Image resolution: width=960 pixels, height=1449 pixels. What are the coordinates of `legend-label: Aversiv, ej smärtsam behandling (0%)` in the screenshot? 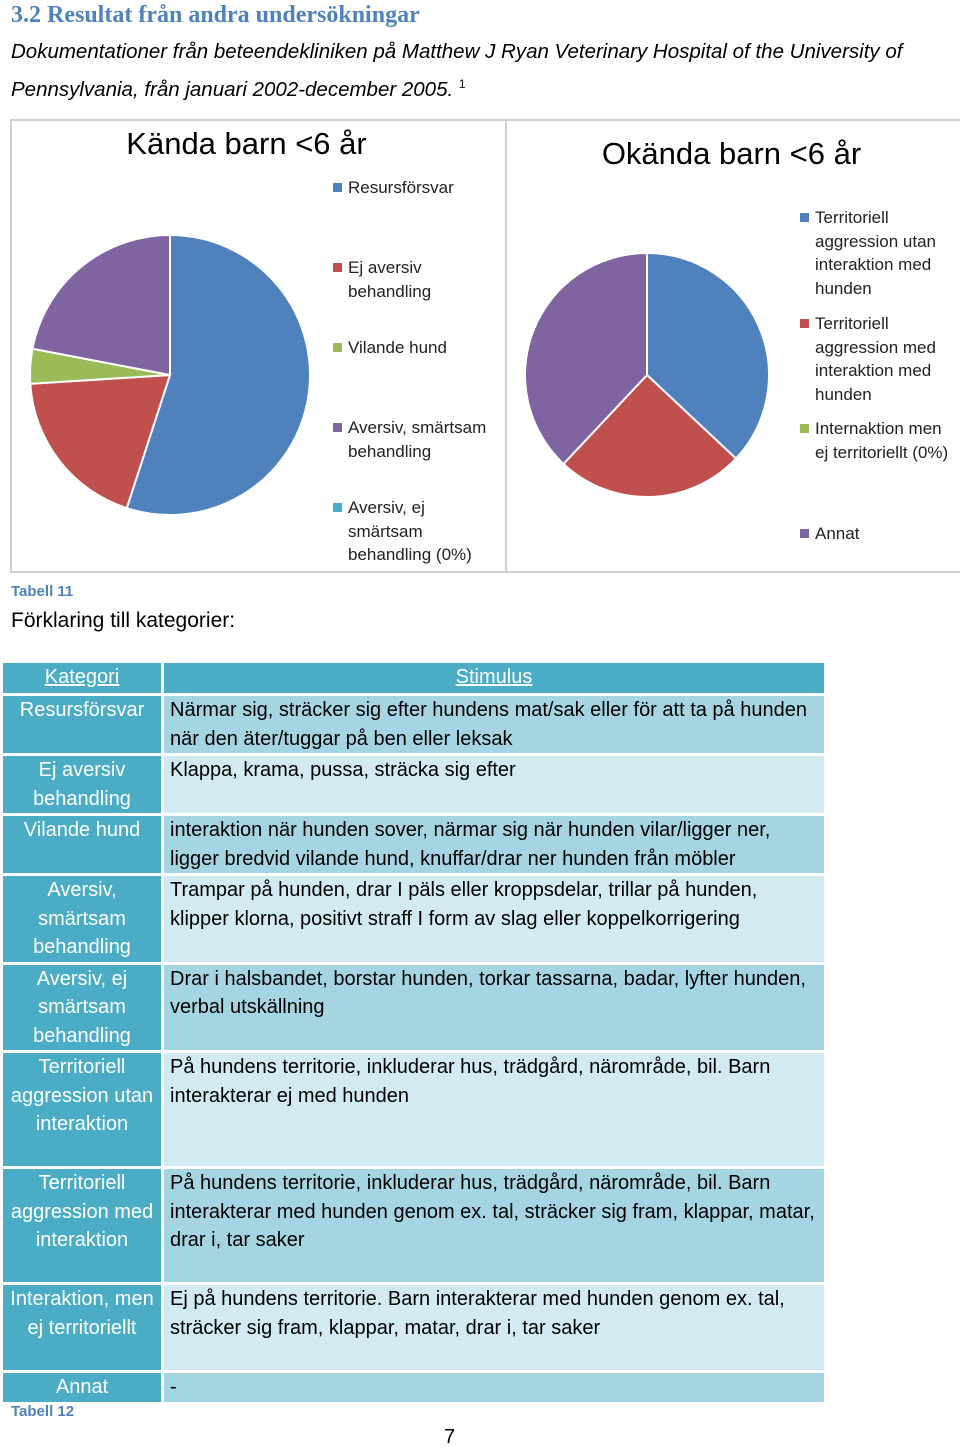 It's located at (410, 531).